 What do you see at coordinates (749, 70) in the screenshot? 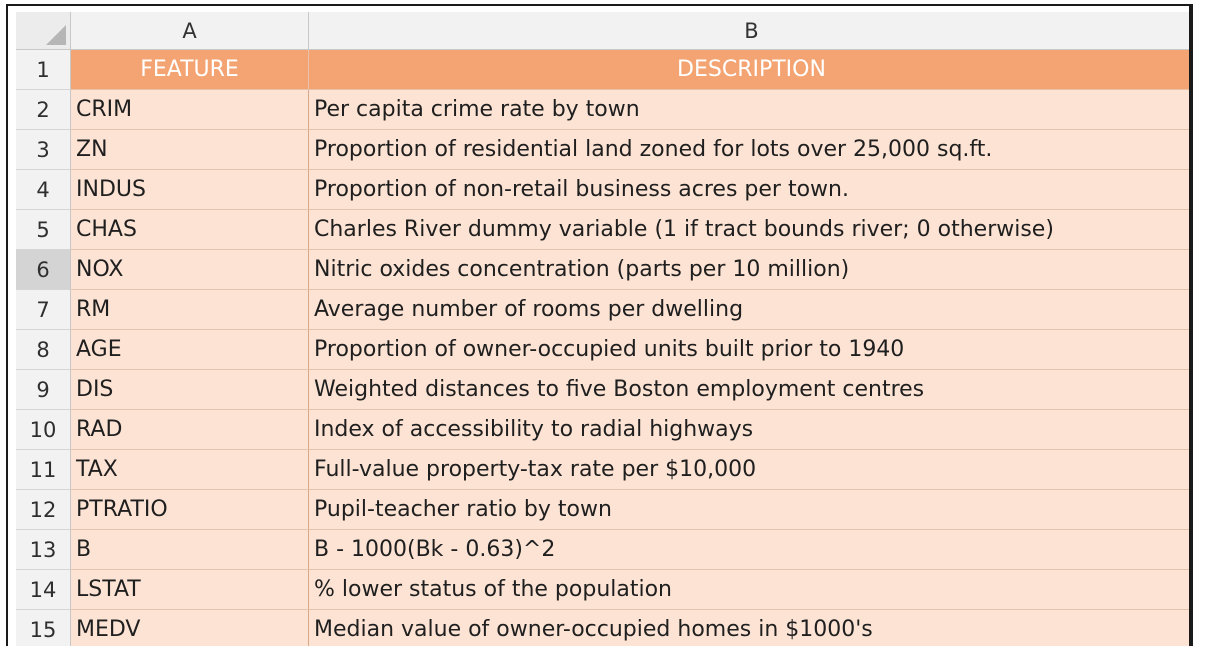
I see `description-header-cell: DESCRIPTION` at bounding box center [749, 70].